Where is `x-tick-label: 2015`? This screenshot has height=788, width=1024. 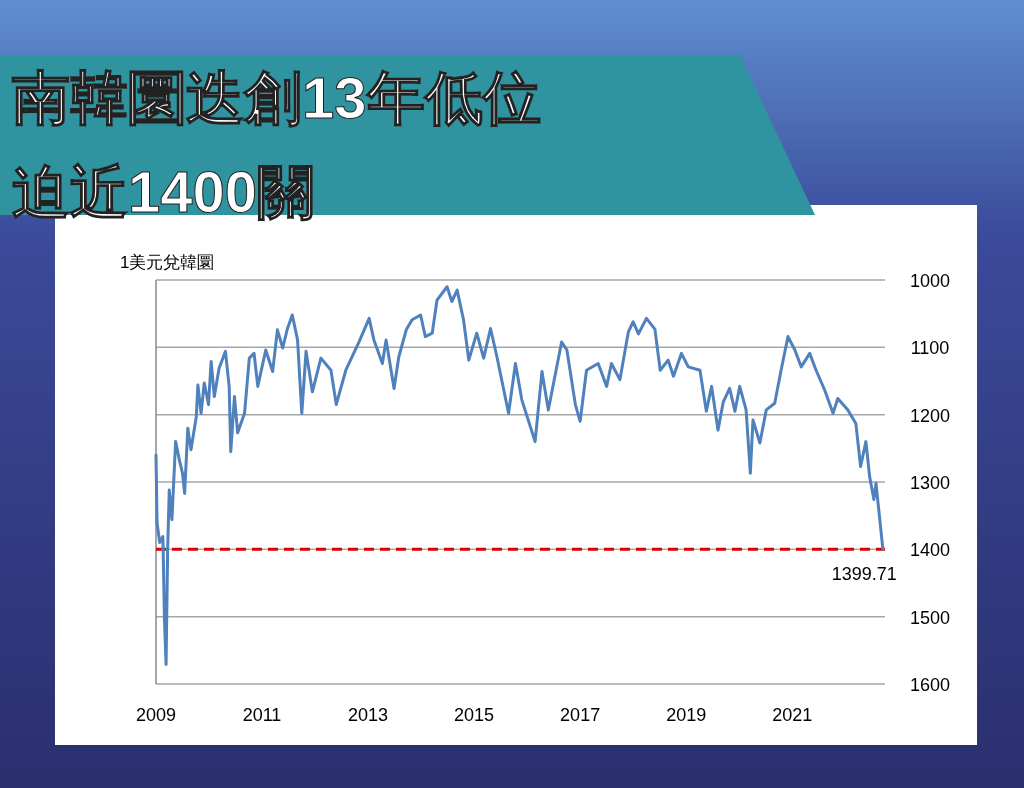 x-tick-label: 2015 is located at coordinates (474, 715).